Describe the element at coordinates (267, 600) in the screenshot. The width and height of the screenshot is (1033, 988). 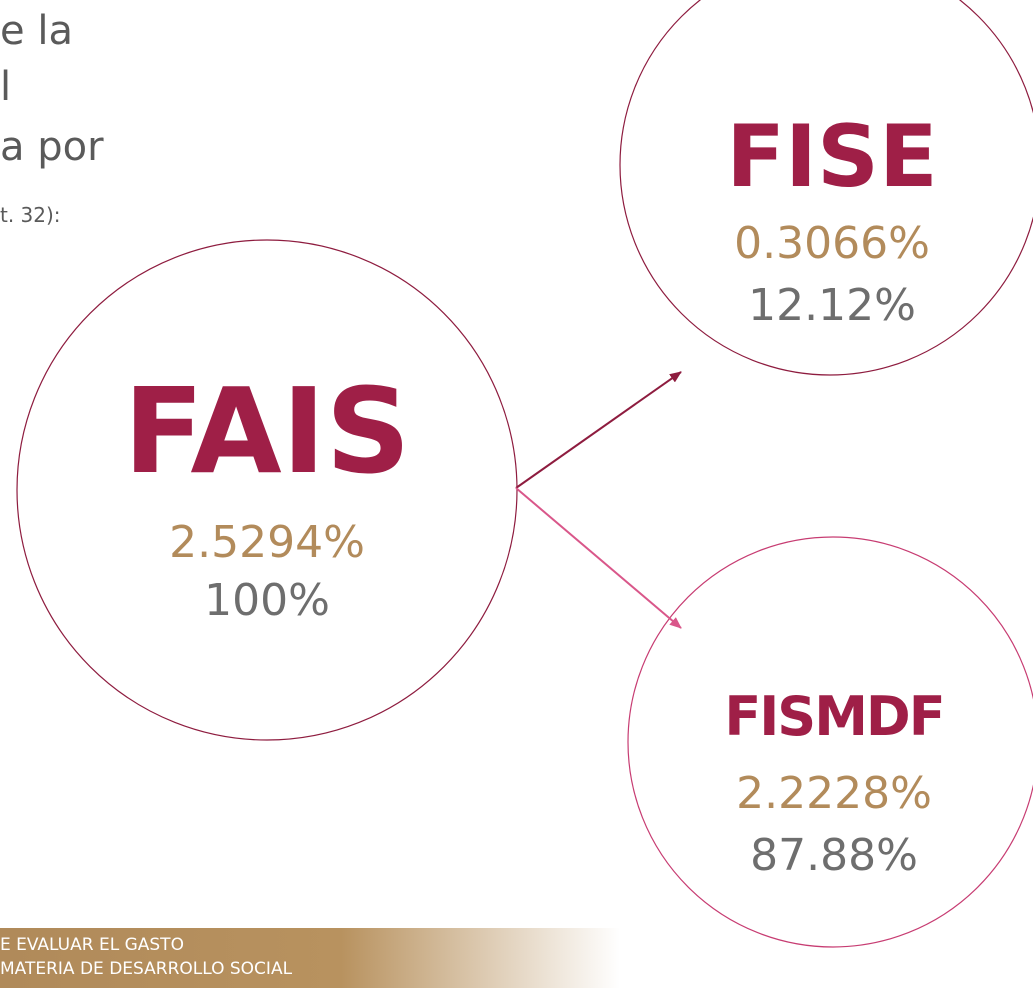
I see `node-share: 100%` at that location.